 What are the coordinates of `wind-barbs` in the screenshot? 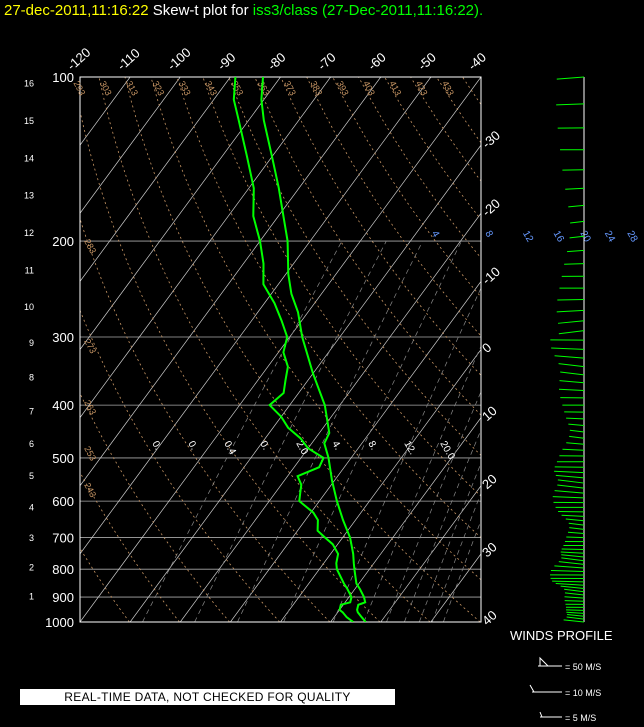 It's located at (557, 397).